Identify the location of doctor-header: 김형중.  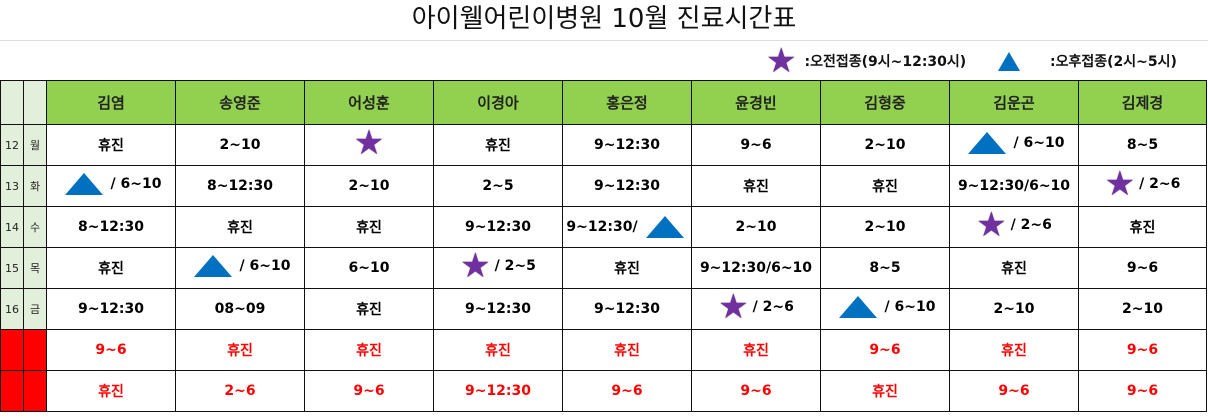
(885, 102).